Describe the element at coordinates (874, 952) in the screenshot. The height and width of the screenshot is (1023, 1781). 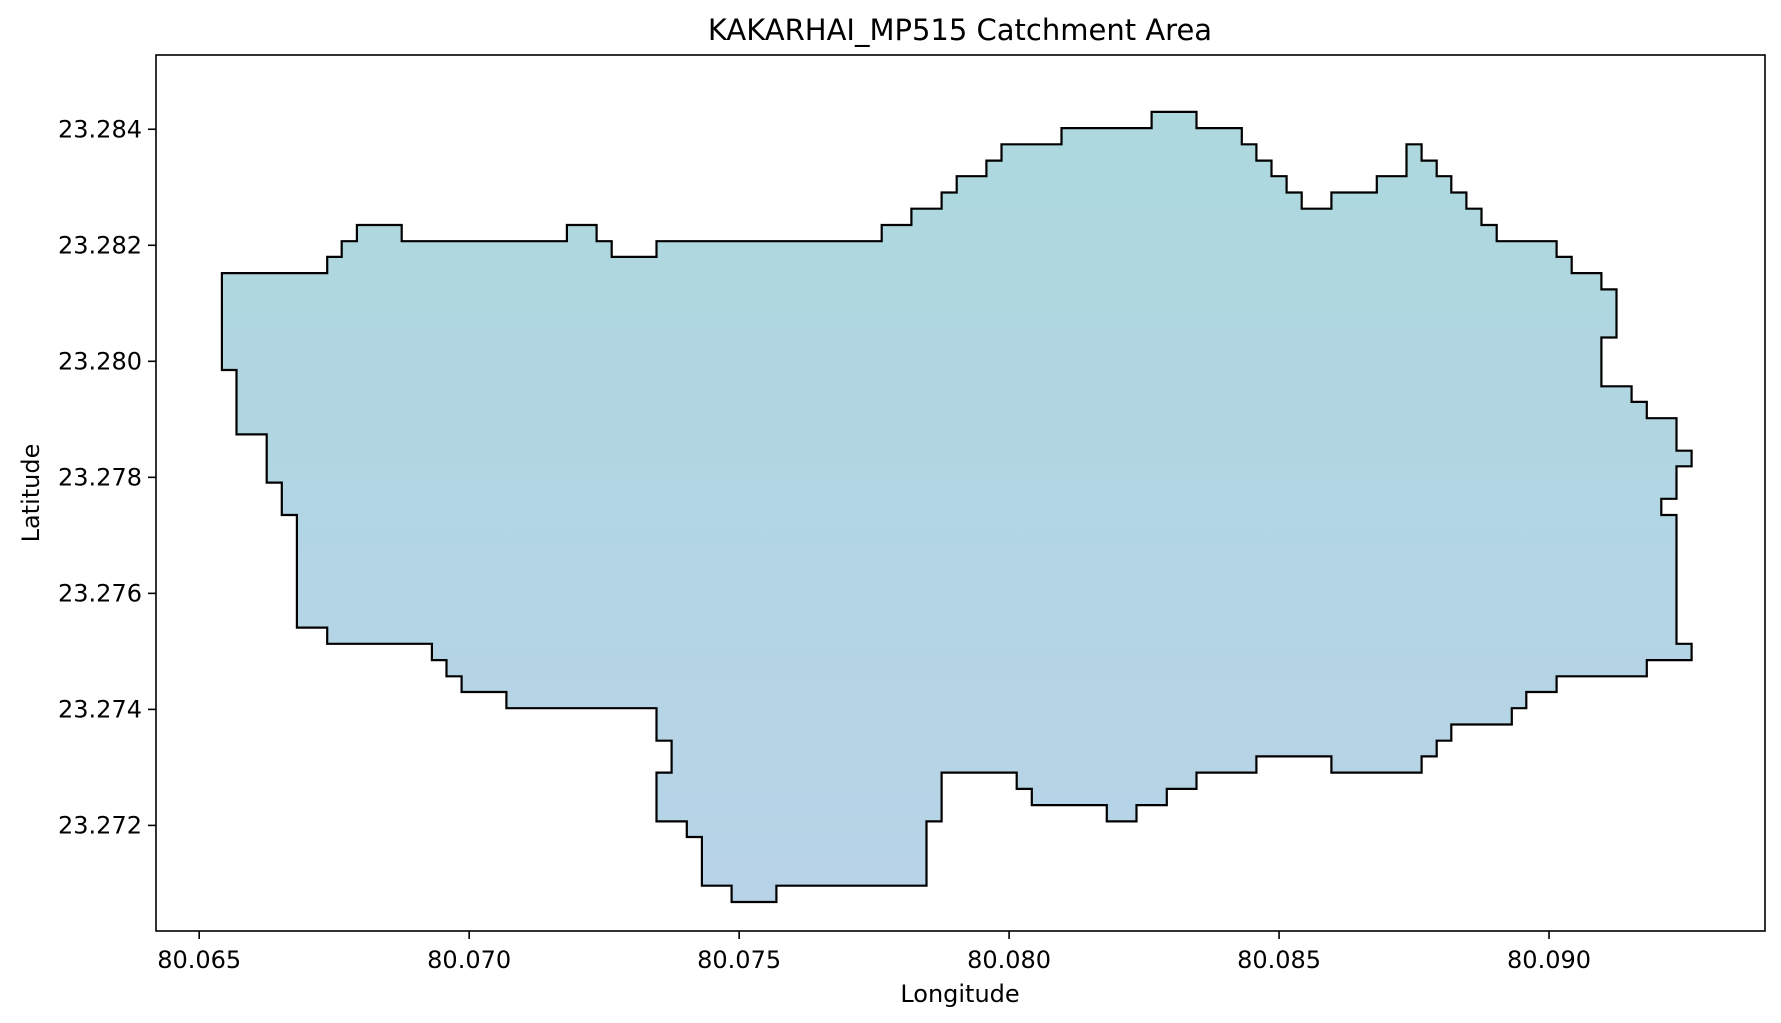
I see `x-axis: 80.065 80.070 80.075 80.080 80.085 80.090` at that location.